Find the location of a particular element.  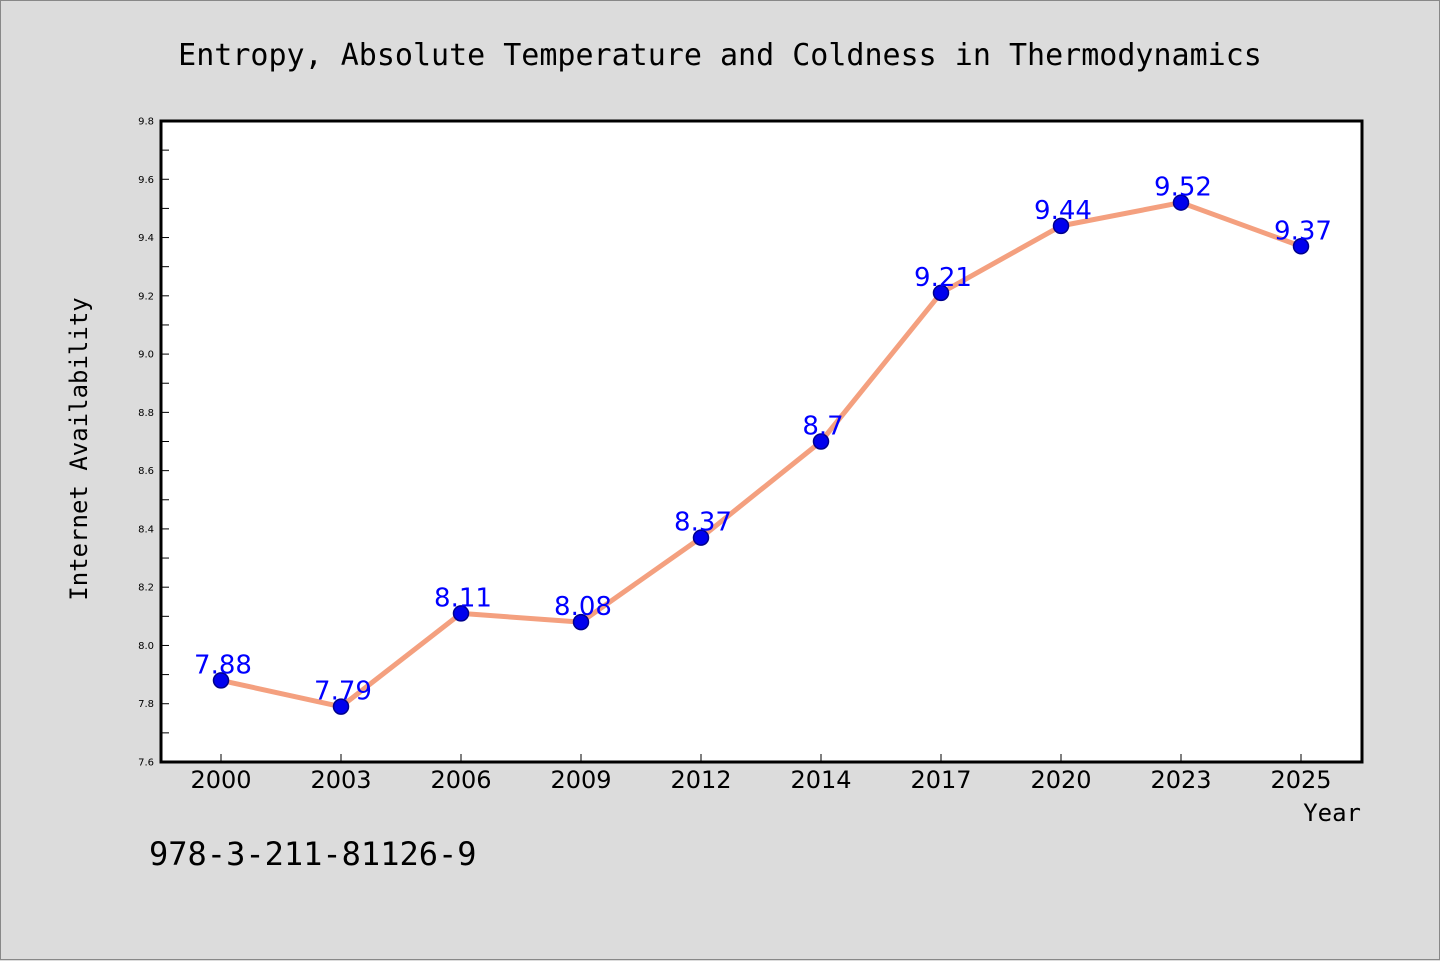

x-axis-ticks: 2000 2003 2006 2009 2012 2014 2017 2020 2023 2025 is located at coordinates (761, 774).